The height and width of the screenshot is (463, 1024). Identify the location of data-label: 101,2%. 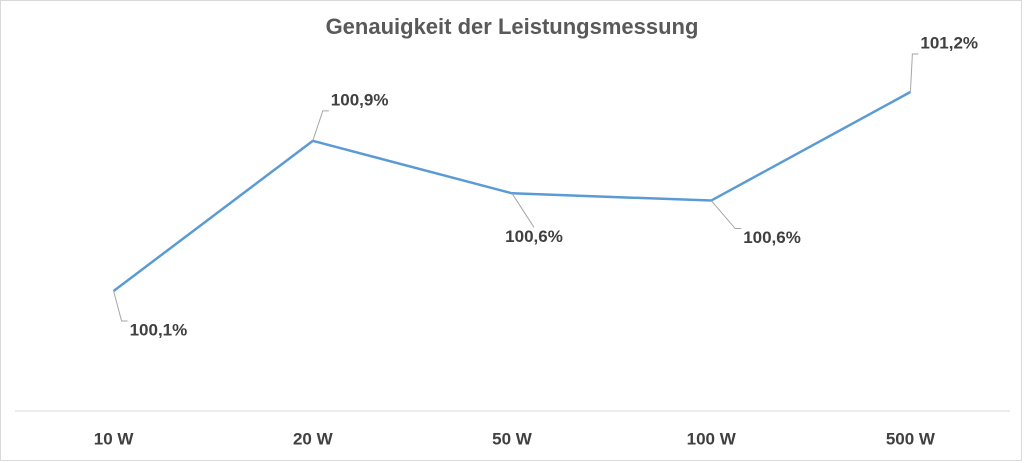
(949, 42).